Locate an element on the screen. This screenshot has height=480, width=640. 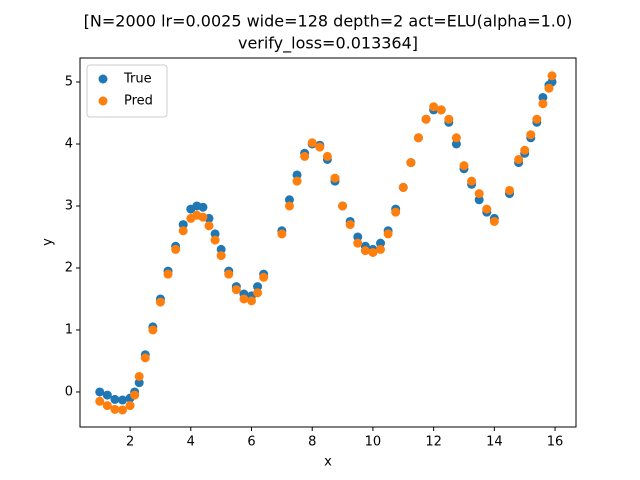
legend-label: True is located at coordinates (137, 79).